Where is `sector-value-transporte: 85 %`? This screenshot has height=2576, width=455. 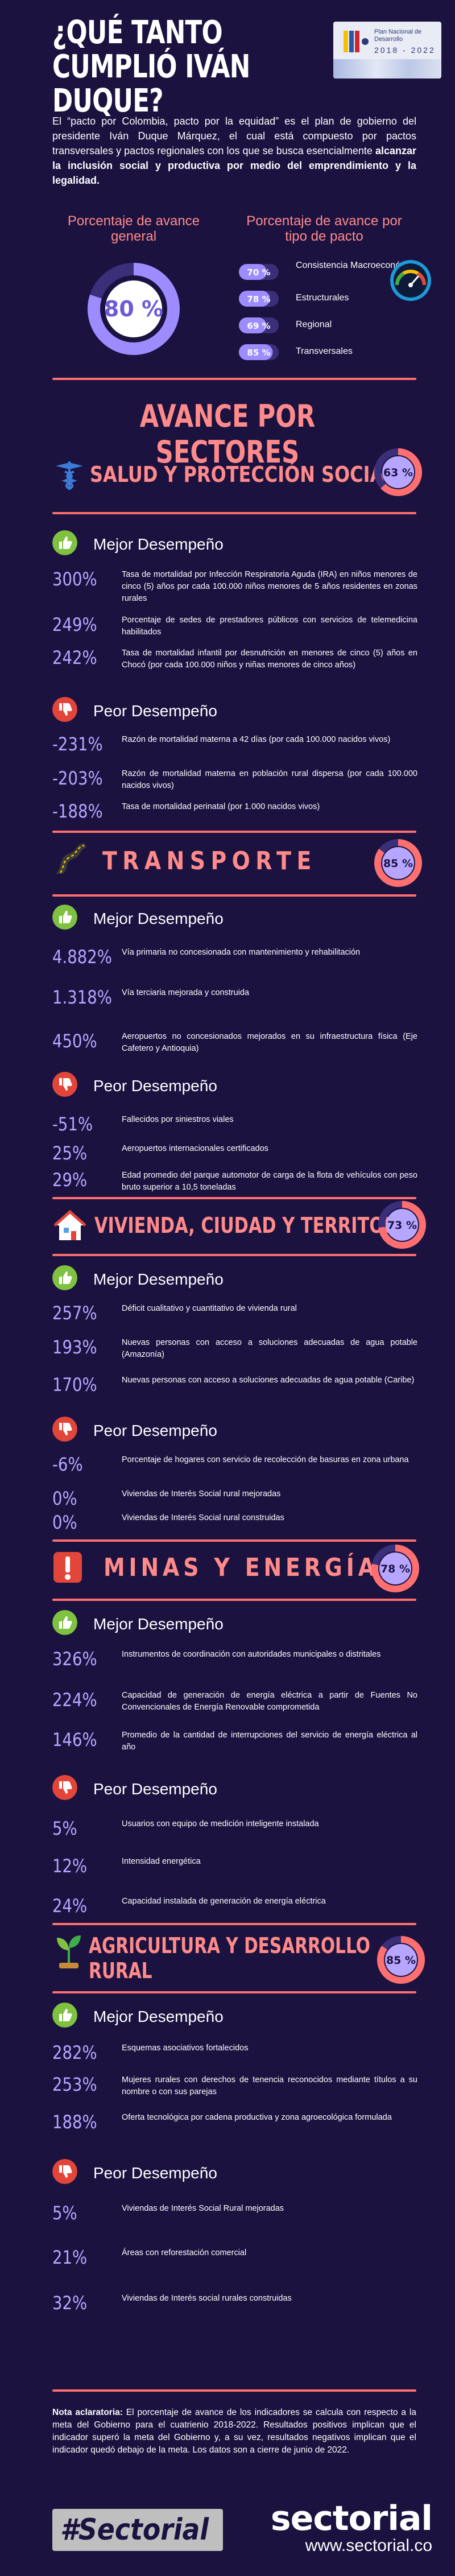
sector-value-transporte: 85 % is located at coordinates (398, 864).